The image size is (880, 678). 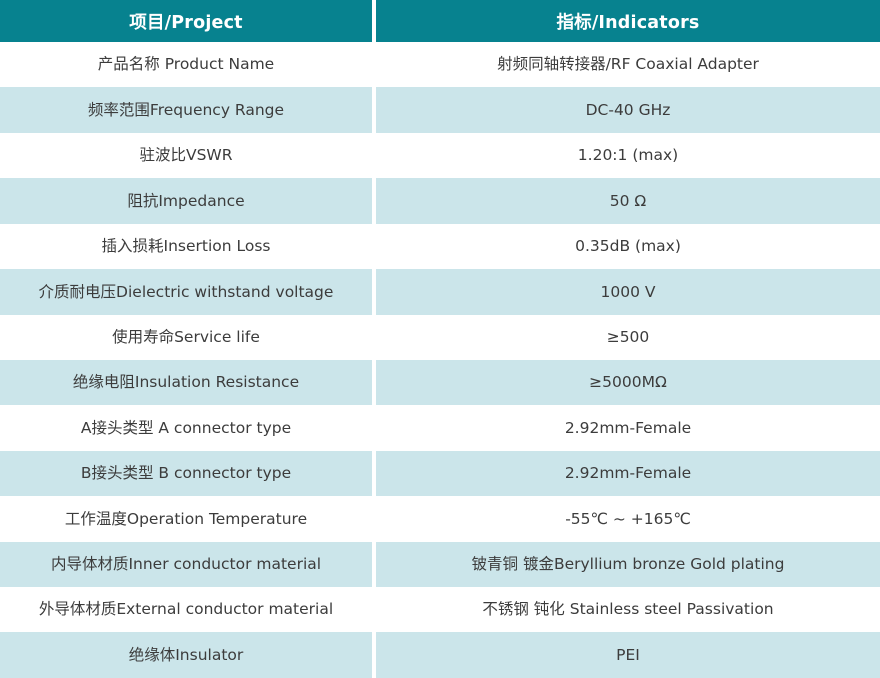 I want to click on table-row: 频率范围Frequency Range DC-40 GHz, so click(x=440, y=110).